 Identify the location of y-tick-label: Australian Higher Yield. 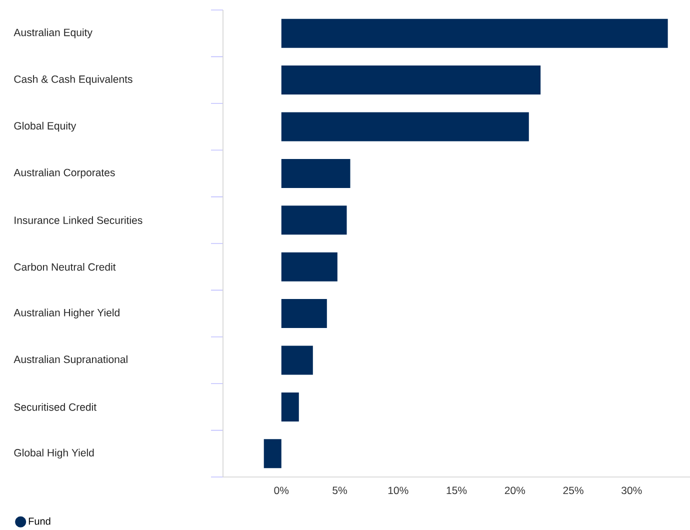
(67, 313).